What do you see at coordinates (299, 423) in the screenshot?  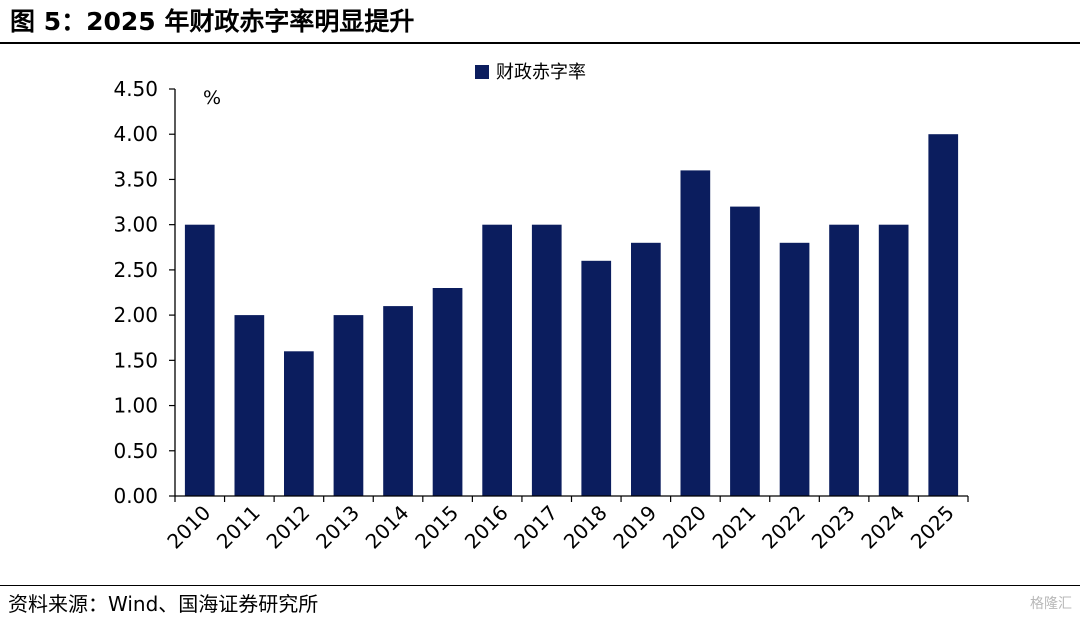 I see `bar-2012` at bounding box center [299, 423].